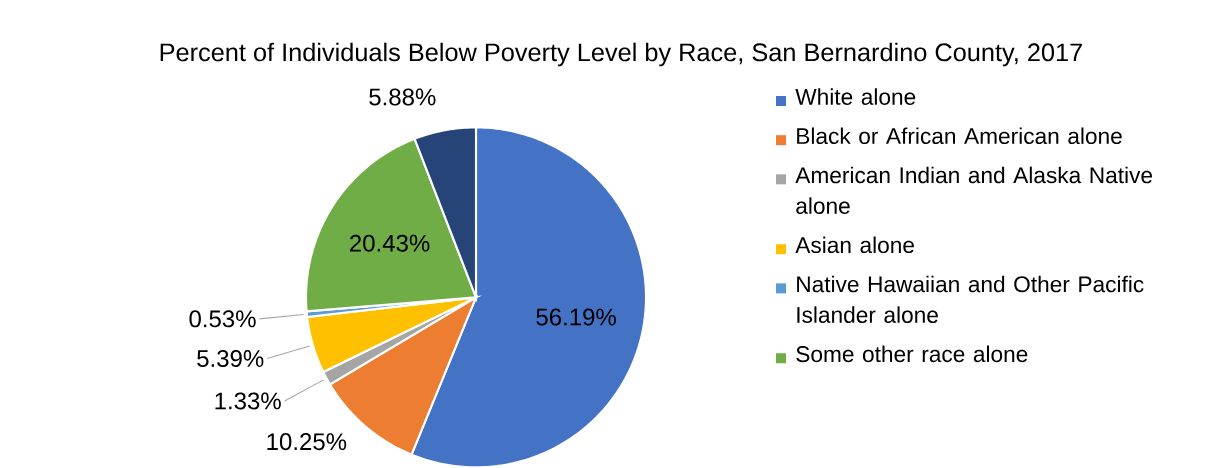 The width and height of the screenshot is (1211, 468). I want to click on data-label: 56.19%, so click(576, 317).